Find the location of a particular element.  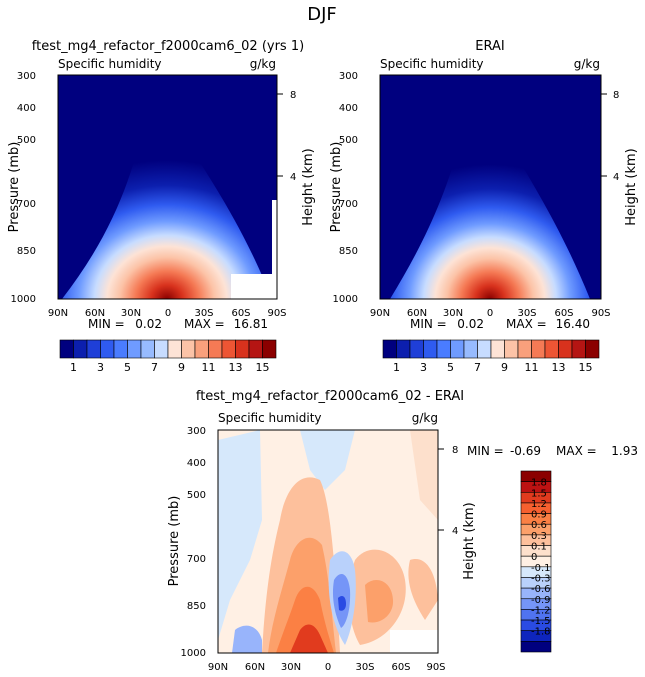

colorbar-tick-label: 15 is located at coordinates (263, 367).